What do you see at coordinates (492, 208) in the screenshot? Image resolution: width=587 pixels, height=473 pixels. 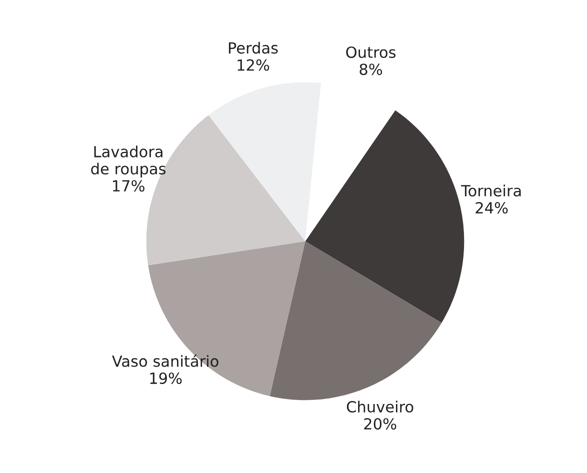 I see `data-label: 24%` at bounding box center [492, 208].